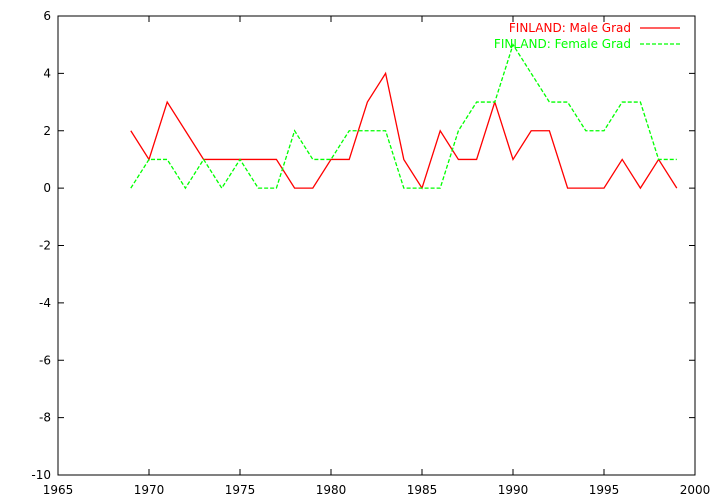  Describe the element at coordinates (47, 73) in the screenshot. I see `y-tick-label: 4` at that location.